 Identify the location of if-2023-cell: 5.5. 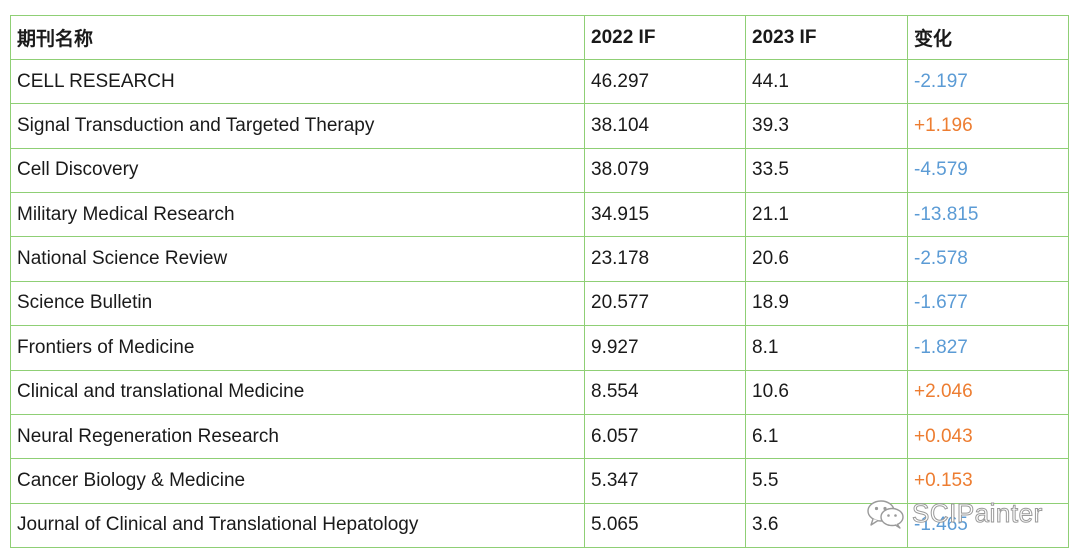
(826, 481).